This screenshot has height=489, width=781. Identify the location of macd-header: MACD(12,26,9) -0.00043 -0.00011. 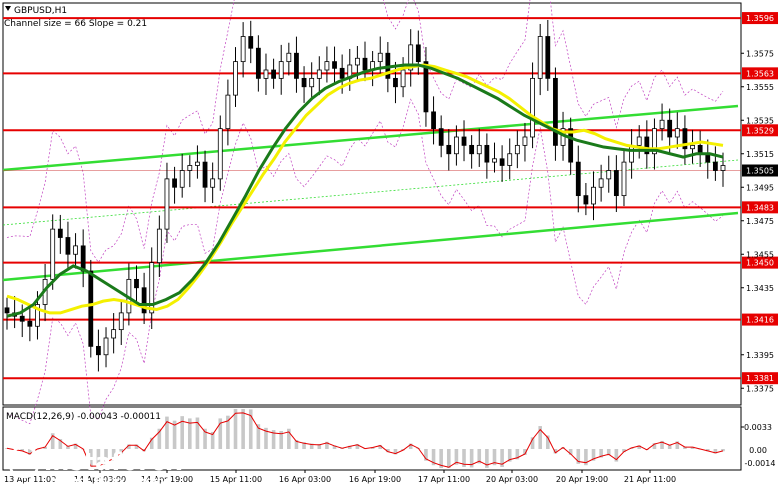
(83, 417).